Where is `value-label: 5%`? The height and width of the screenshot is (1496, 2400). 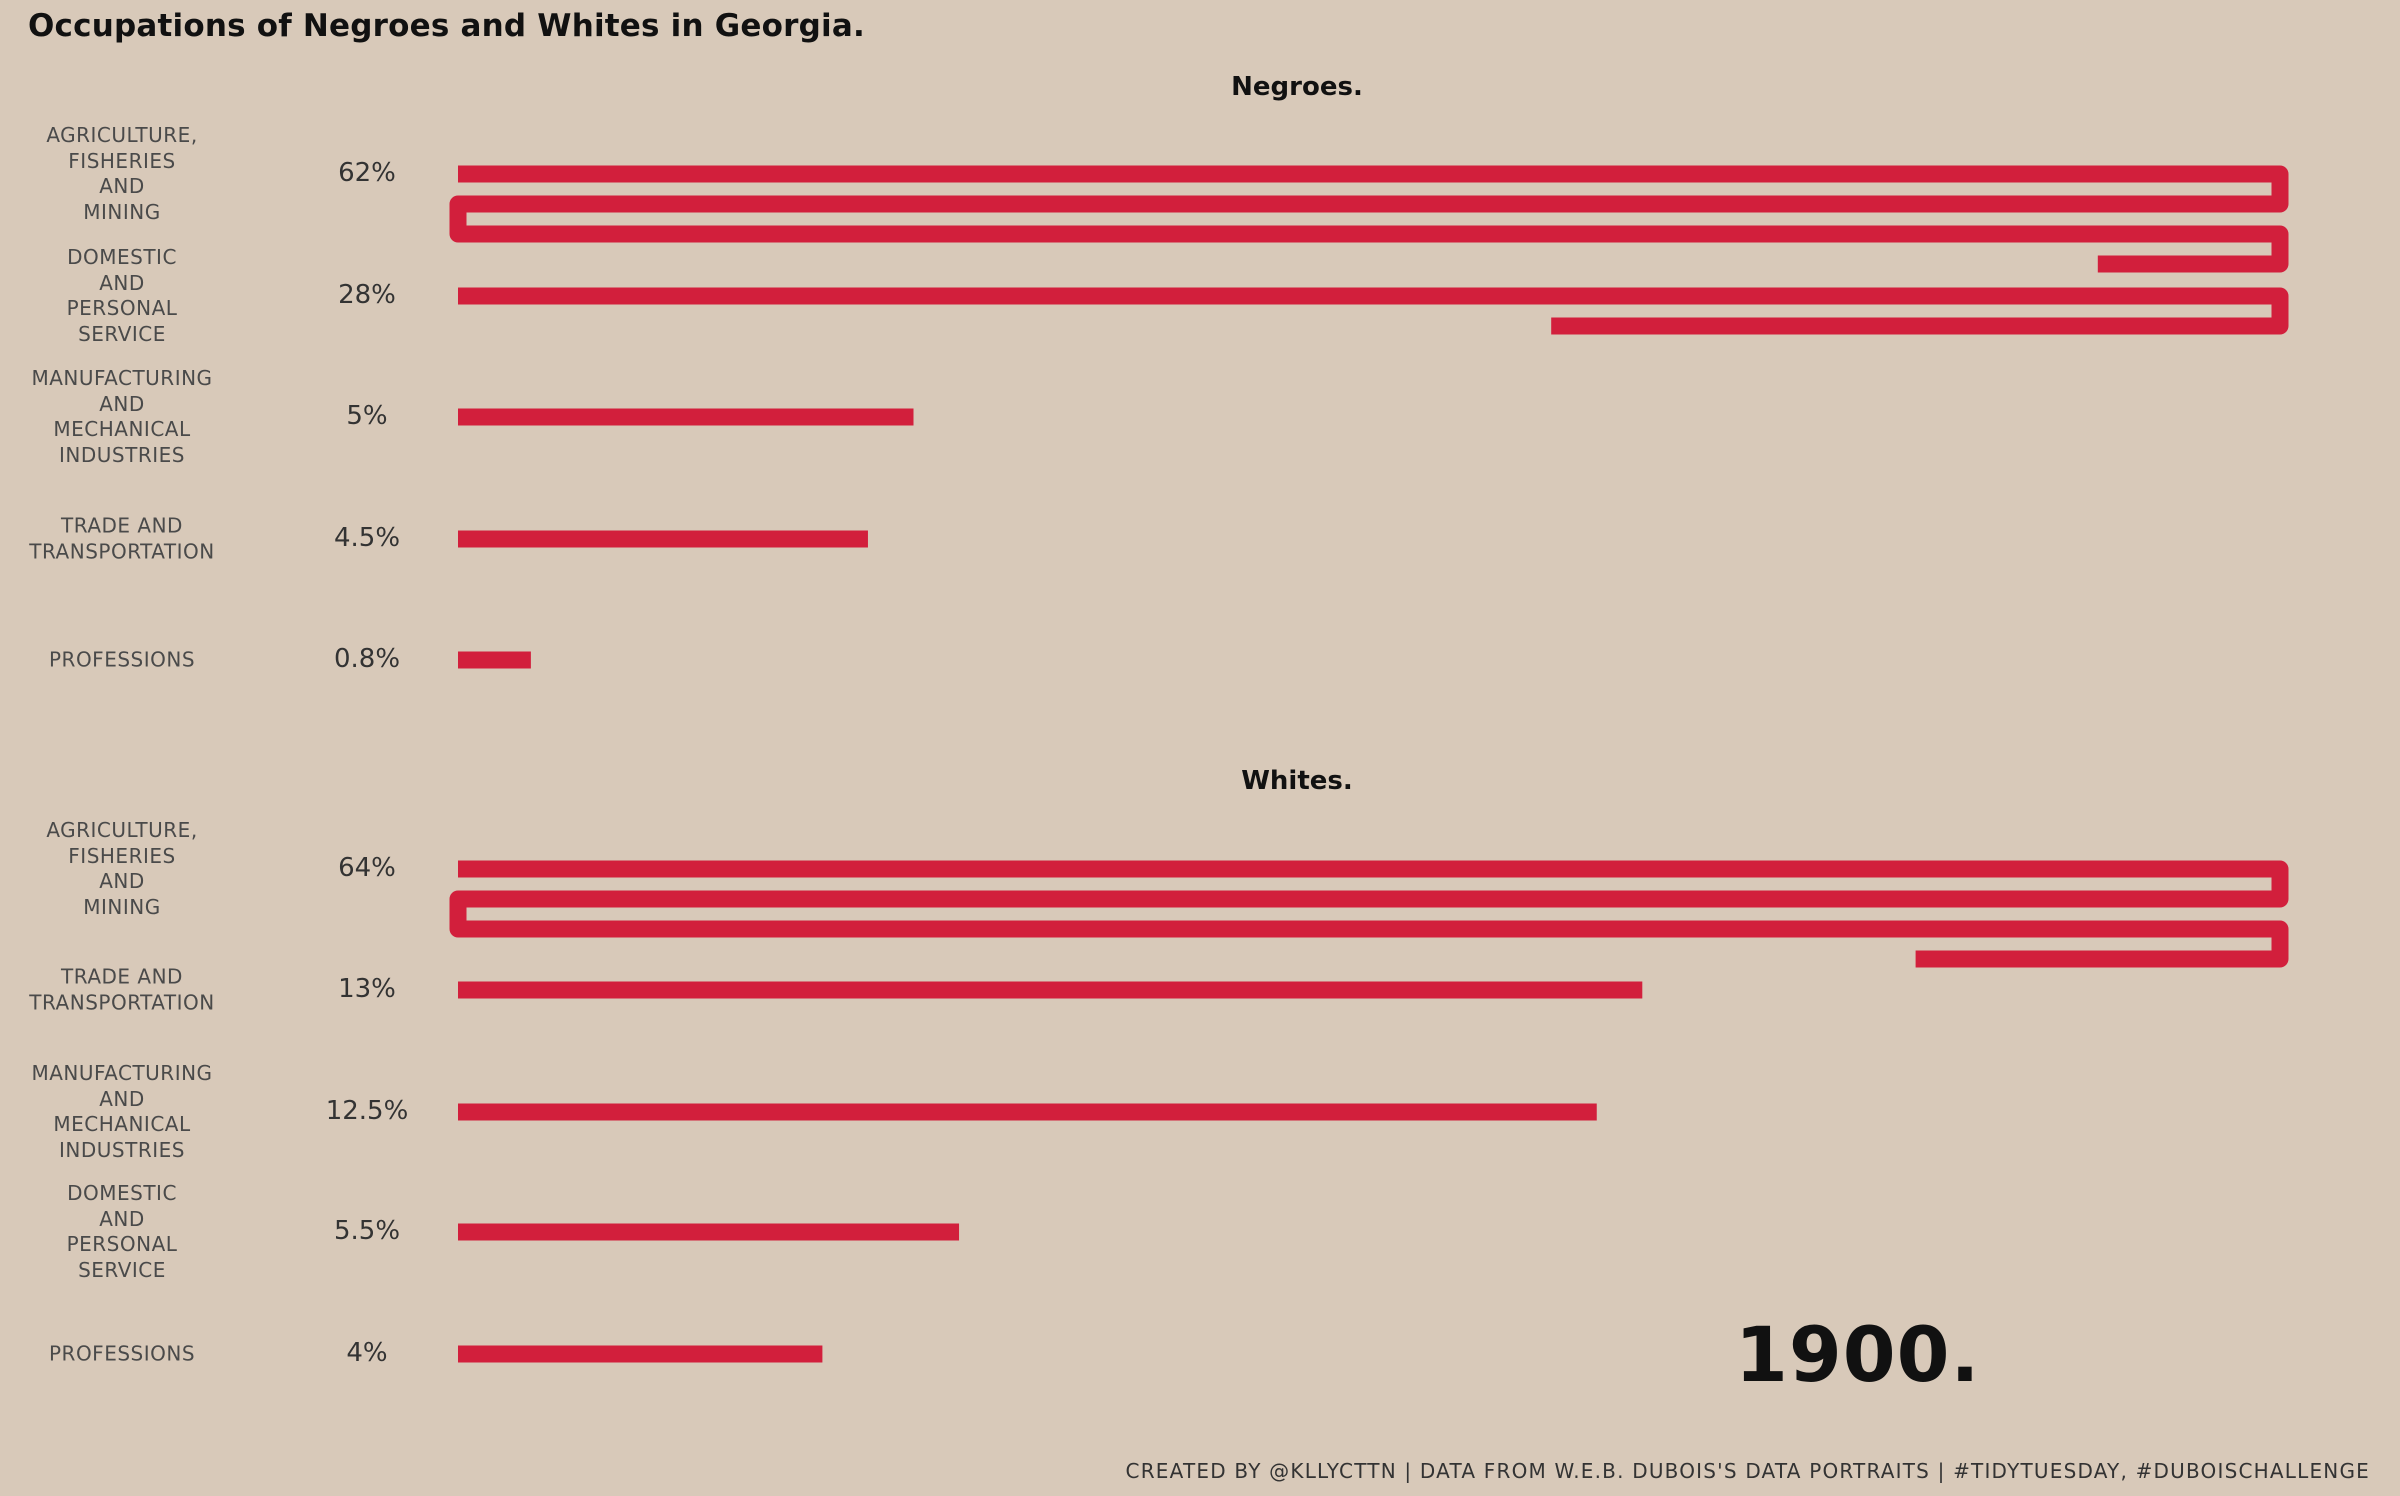
value-label: 5% is located at coordinates (367, 416).